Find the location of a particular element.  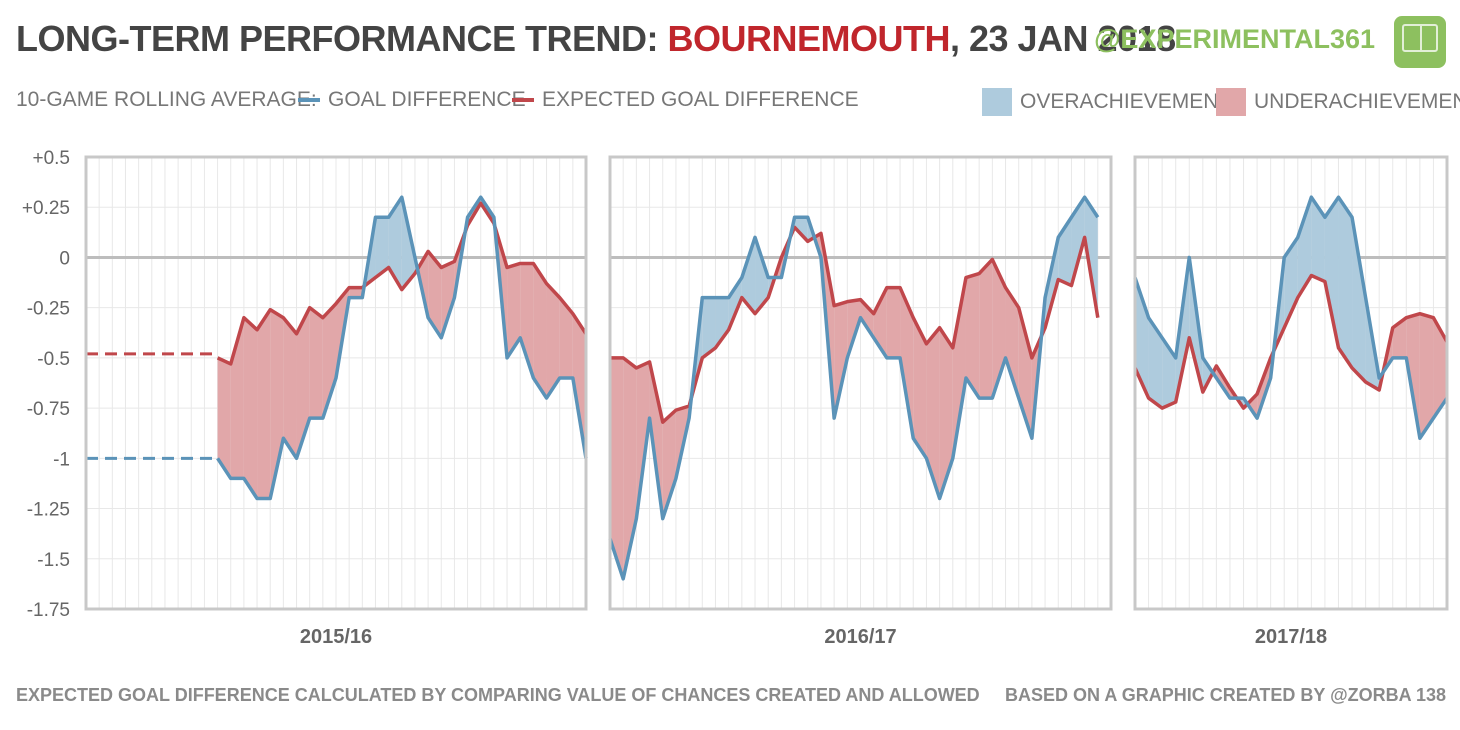

legend-gd: GOAL DIFFERENCE is located at coordinates (412, 100).